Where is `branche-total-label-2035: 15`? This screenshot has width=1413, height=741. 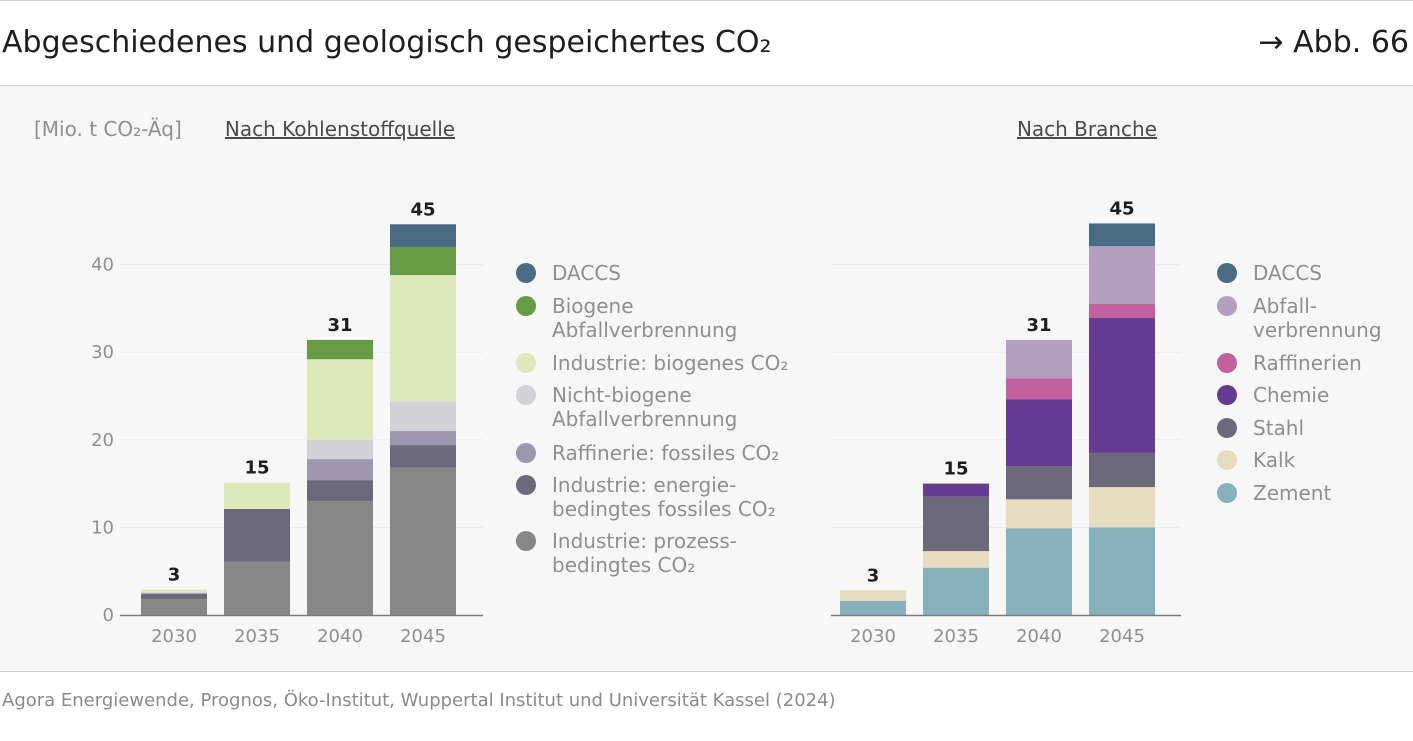 branche-total-label-2035: 15 is located at coordinates (955, 469).